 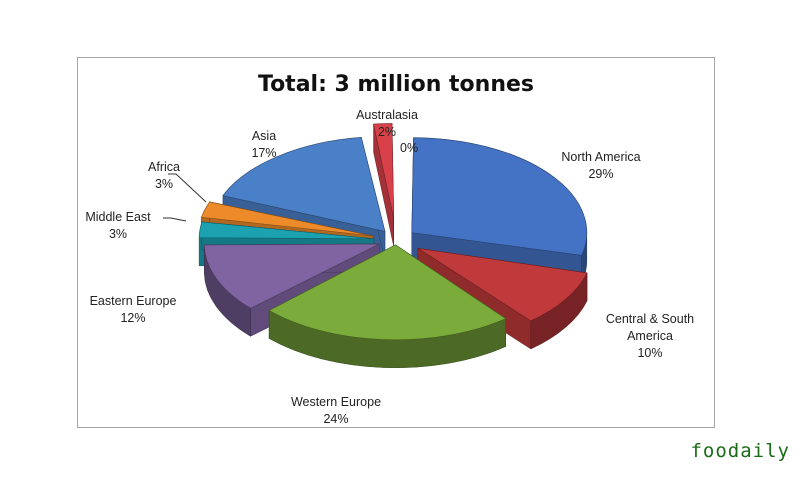 What do you see at coordinates (118, 225) in the screenshot?
I see `slice-label-middle-east: Middle East 3%` at bounding box center [118, 225].